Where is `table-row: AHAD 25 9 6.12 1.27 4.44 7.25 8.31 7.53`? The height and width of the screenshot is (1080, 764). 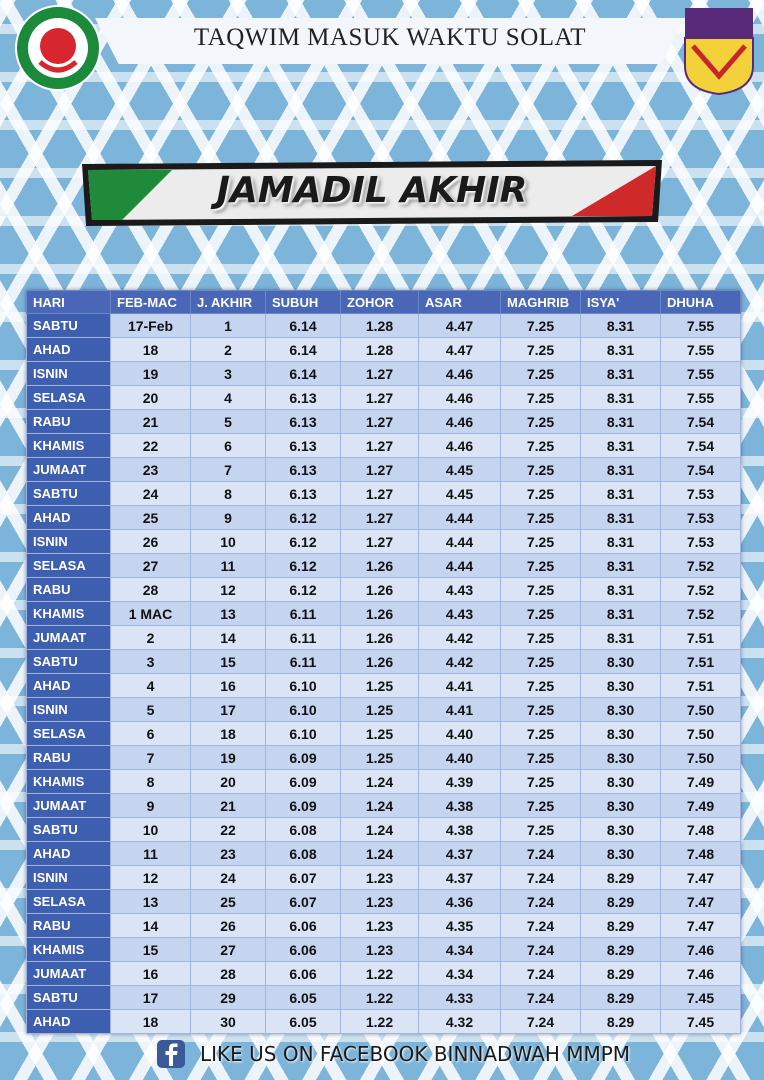 table-row: AHAD 25 9 6.12 1.27 4.44 7.25 8.31 7.53 is located at coordinates (383, 517).